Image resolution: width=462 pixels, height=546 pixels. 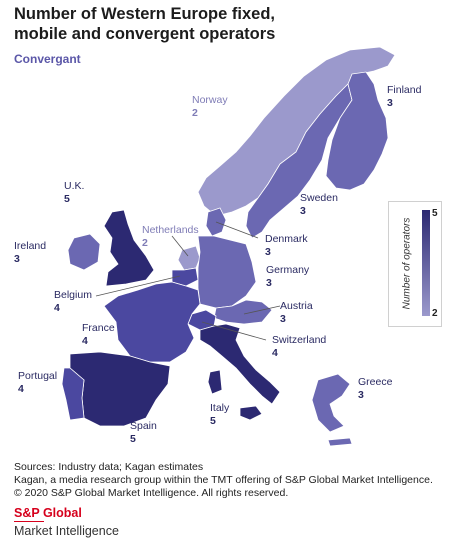 I want to click on italy-shape, so click(x=240, y=364).